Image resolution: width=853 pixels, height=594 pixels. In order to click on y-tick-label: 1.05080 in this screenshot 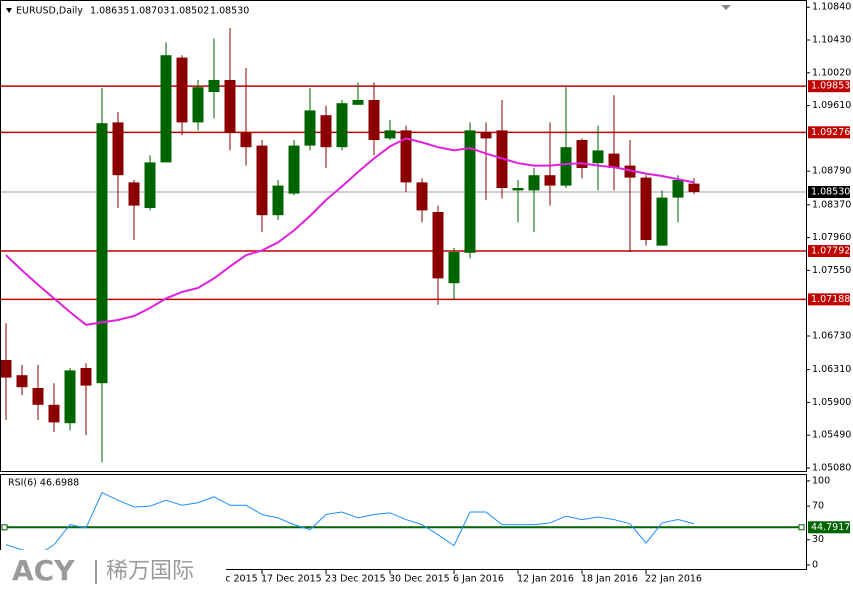, I will do `click(831, 468)`.